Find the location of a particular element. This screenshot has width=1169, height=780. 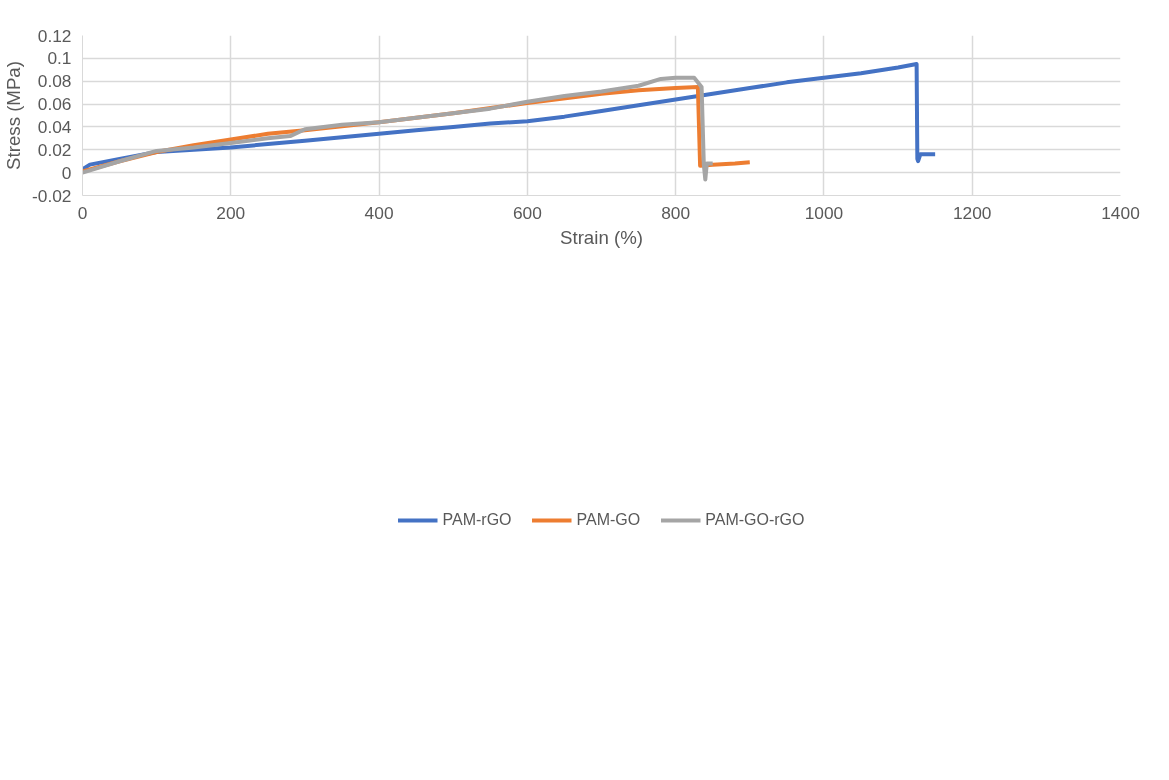

y-tick-label: 0.06 is located at coordinates (54, 104).